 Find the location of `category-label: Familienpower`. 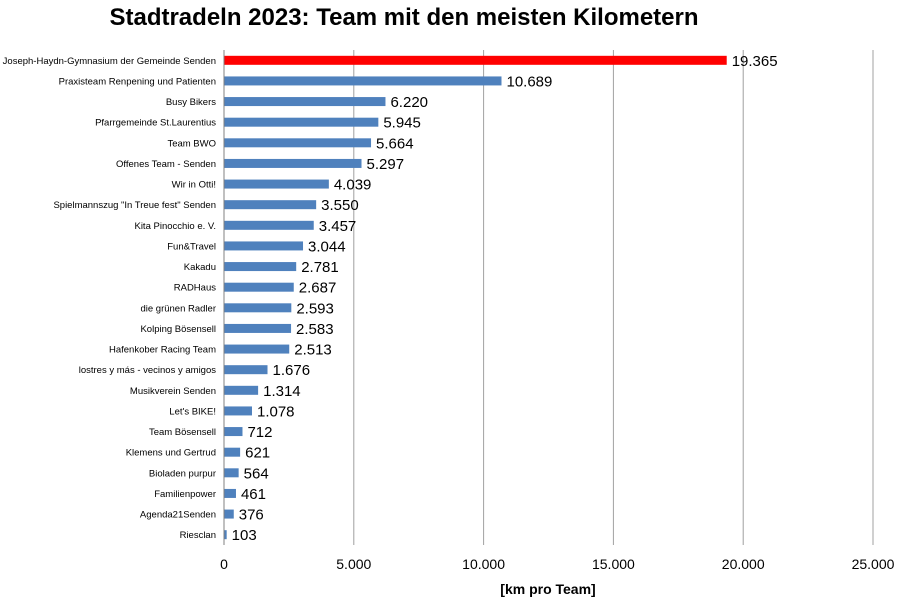

category-label: Familienpower is located at coordinates (185, 494).